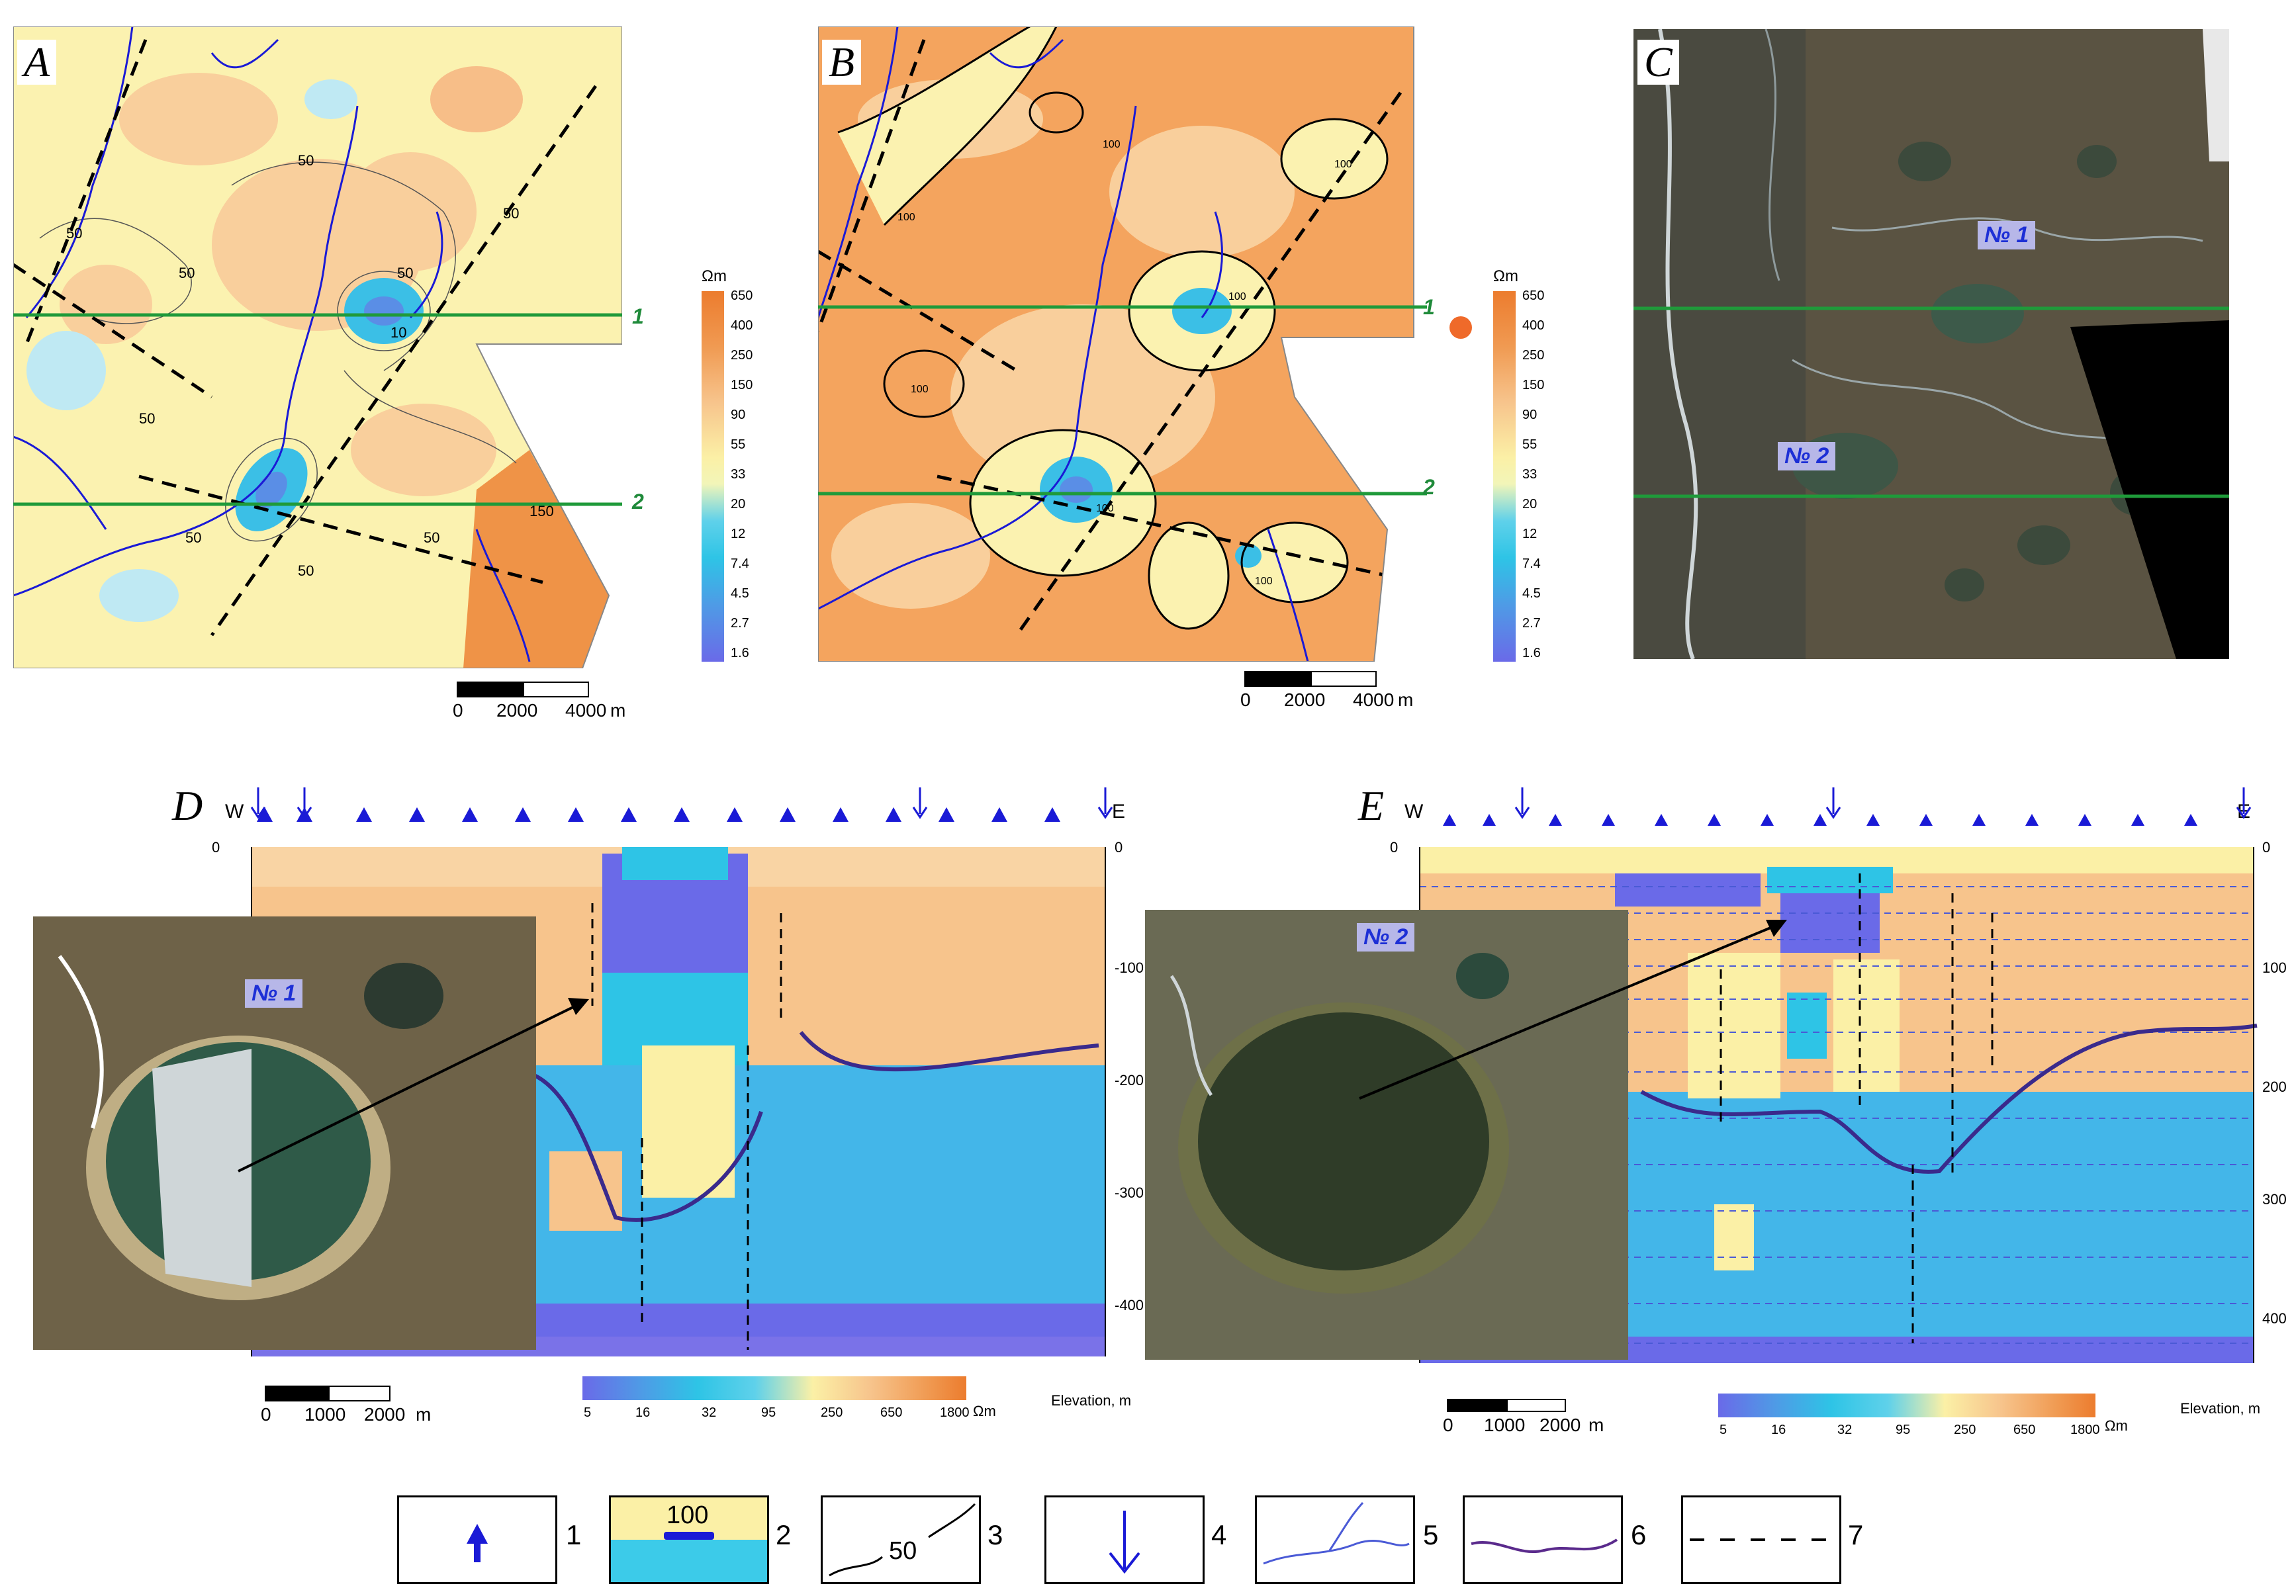 This screenshot has height=1596, width=2296. I want to click on west-label-e: W, so click(1414, 811).